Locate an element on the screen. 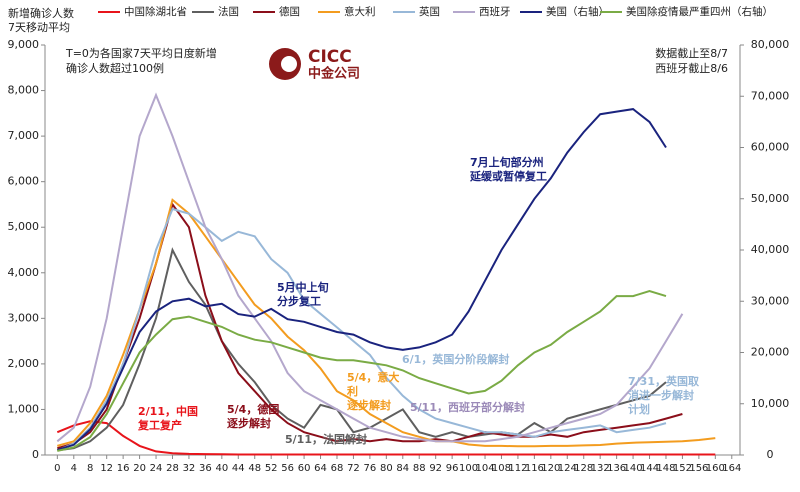  x-tick-label: 116 is located at coordinates (534, 468).